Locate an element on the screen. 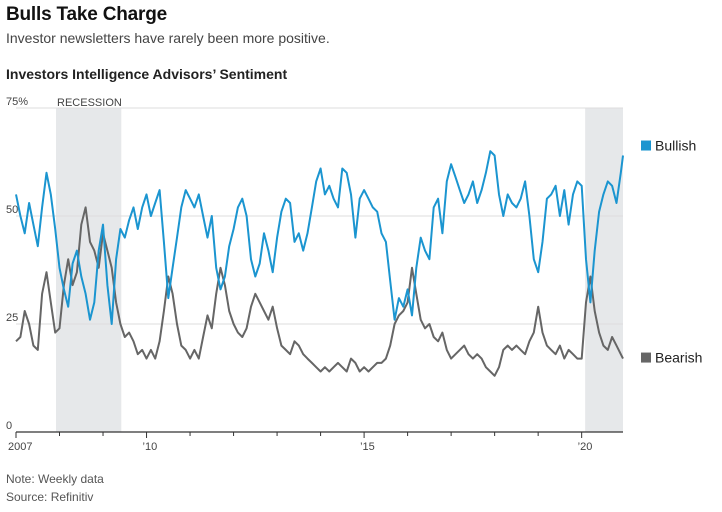 The height and width of the screenshot is (512, 722). x-axis: 2007 ’10 ’15 ’20 is located at coordinates (315, 442).